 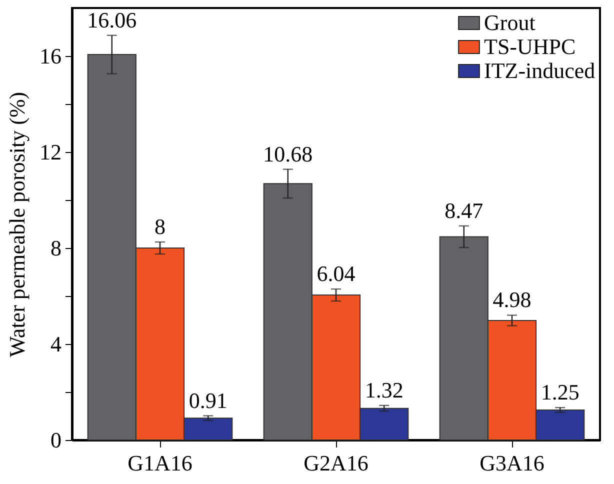 What do you see at coordinates (51, 152) in the screenshot?
I see `y-tick-label: 12` at bounding box center [51, 152].